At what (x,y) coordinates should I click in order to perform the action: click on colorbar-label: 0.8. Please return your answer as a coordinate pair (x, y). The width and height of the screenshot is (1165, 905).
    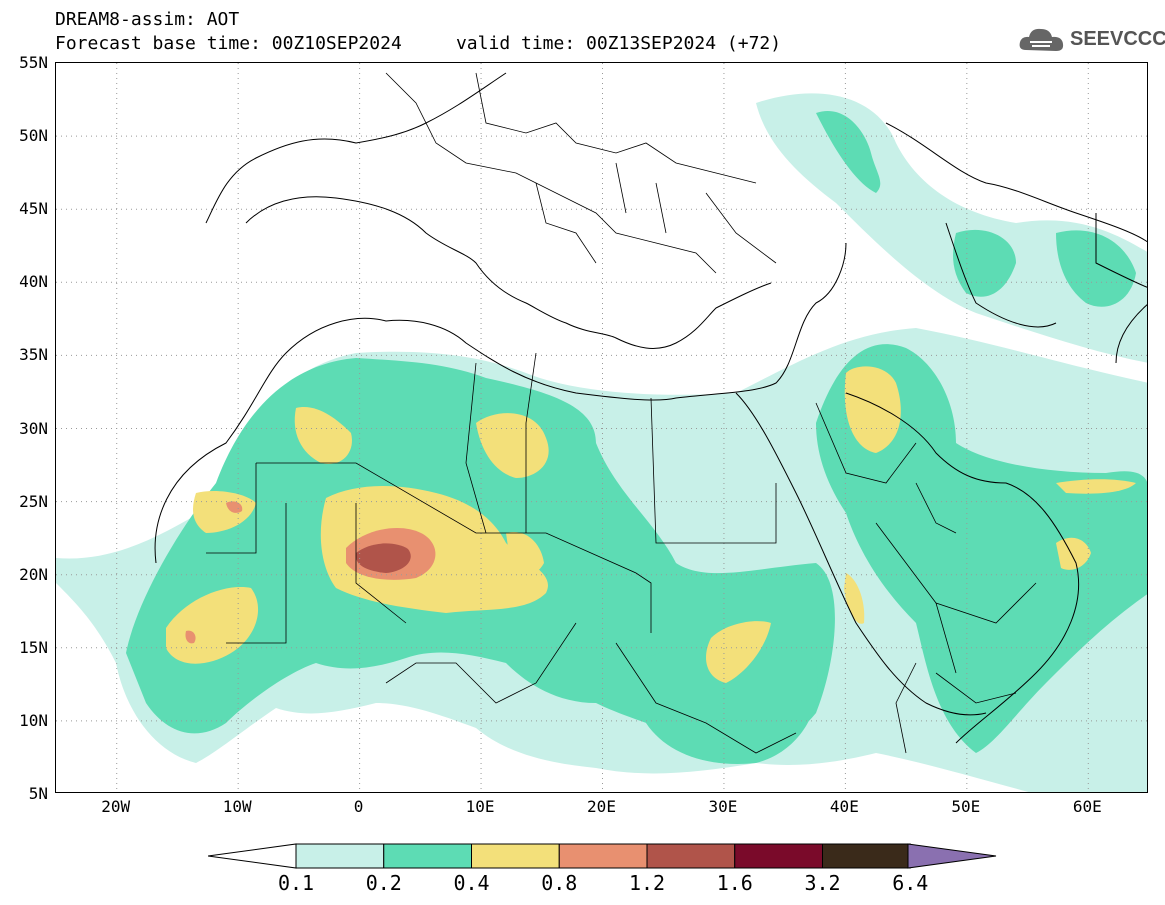
    Looking at the image, I should click on (559, 883).